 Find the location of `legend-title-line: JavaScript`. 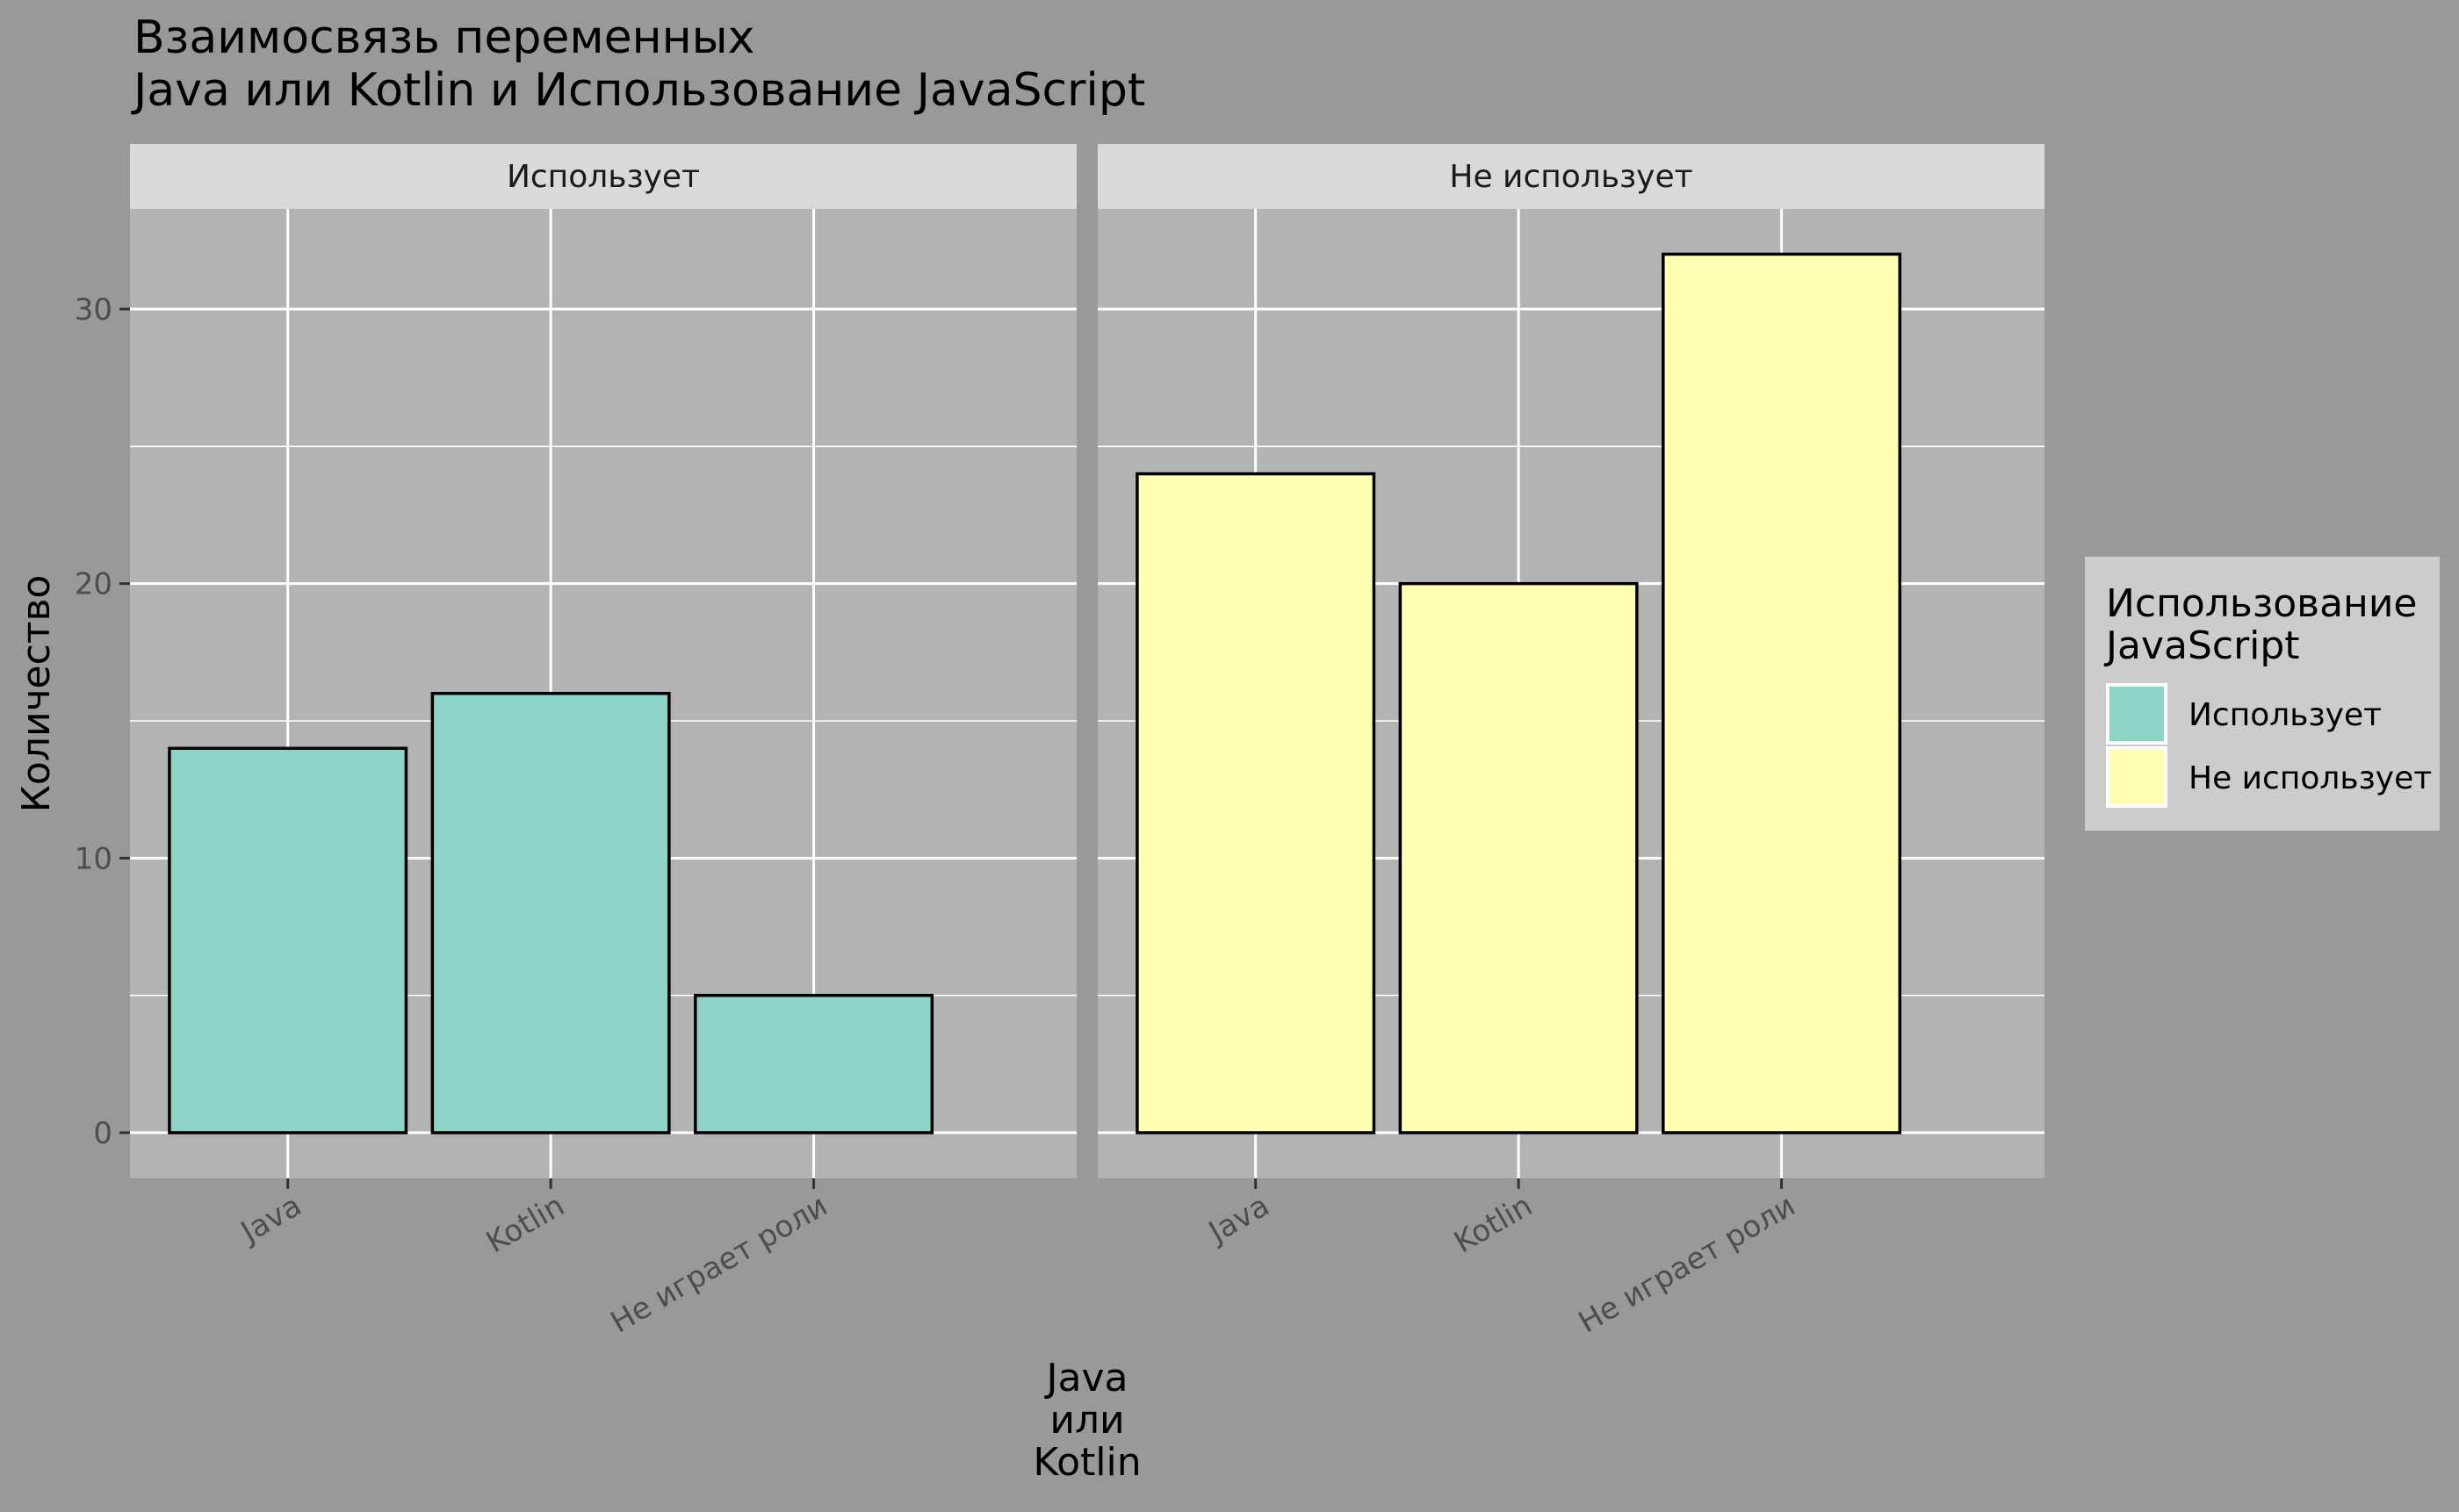

legend-title-line: JavaScript is located at coordinates (2201, 645).